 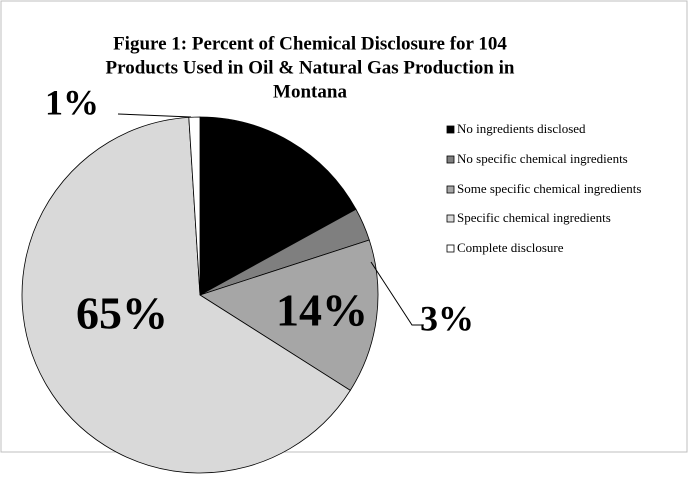 What do you see at coordinates (542, 158) in the screenshot?
I see `legend-label: No specific chemical ingredients` at bounding box center [542, 158].